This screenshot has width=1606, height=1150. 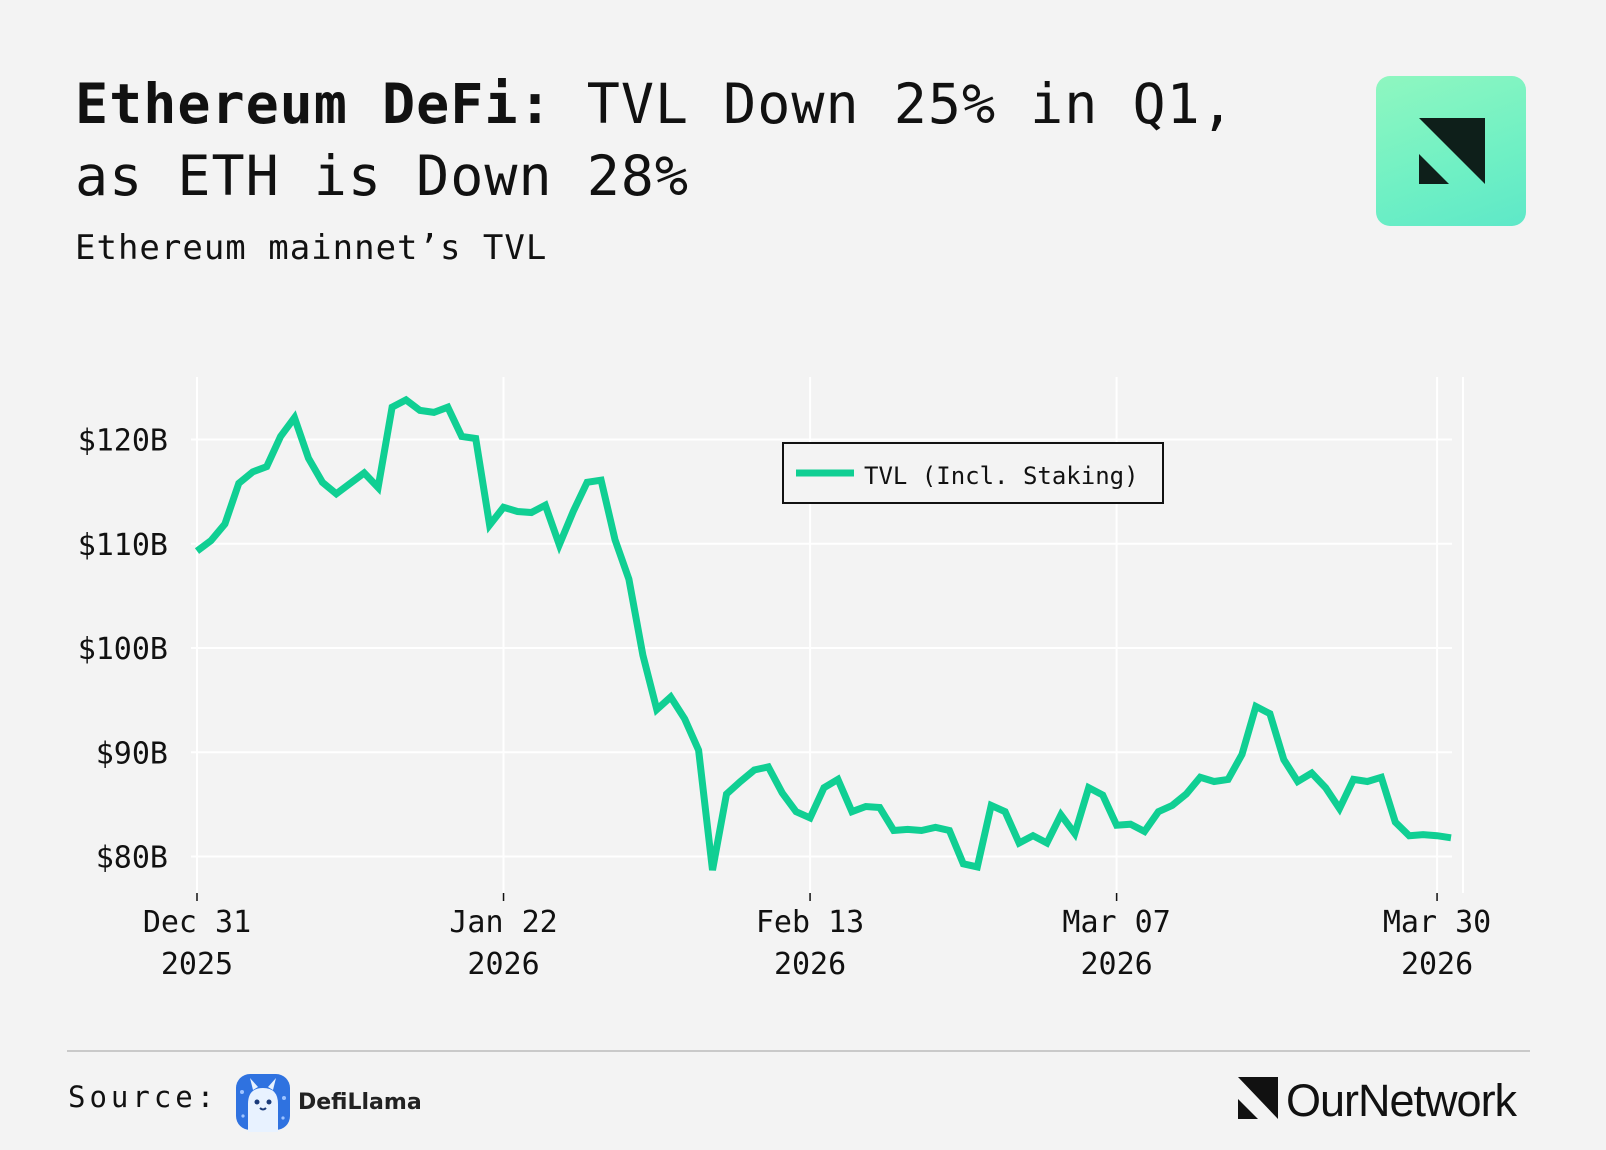 What do you see at coordinates (123, 545) in the screenshot?
I see `y-tick-label: $110B` at bounding box center [123, 545].